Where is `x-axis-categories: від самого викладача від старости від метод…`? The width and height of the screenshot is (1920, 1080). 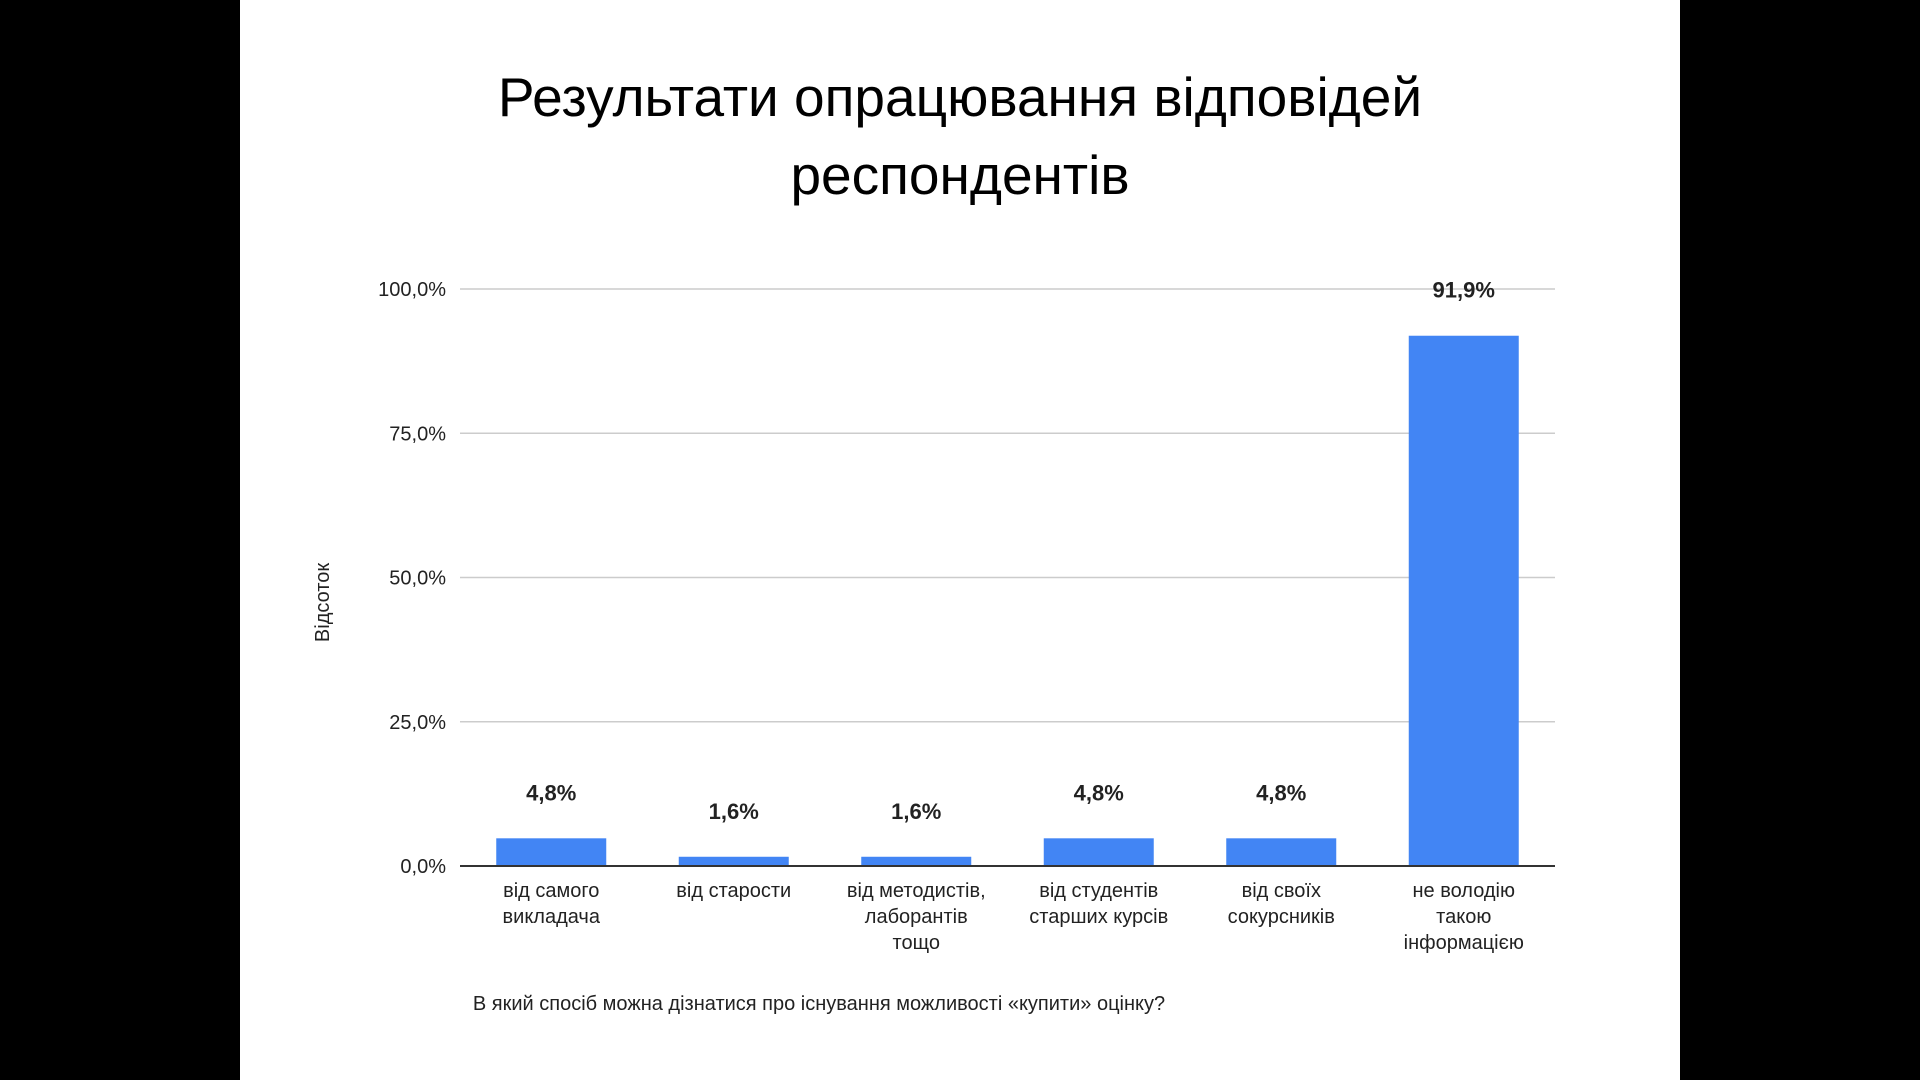
x-axis-categories: від самого викладача від старости від метод… is located at coordinates (1013, 917).